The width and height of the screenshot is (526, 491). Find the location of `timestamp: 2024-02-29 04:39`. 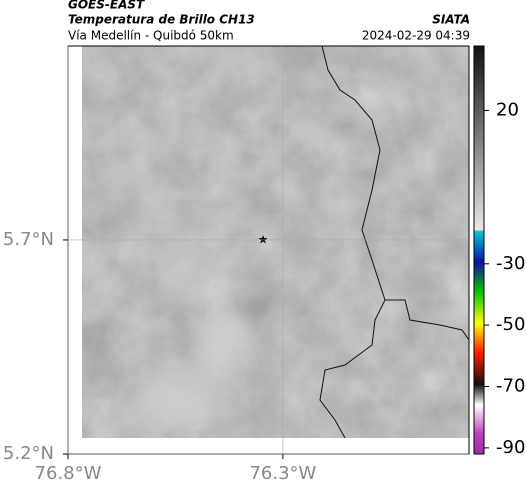

timestamp: 2024-02-29 04:39 is located at coordinates (416, 36).